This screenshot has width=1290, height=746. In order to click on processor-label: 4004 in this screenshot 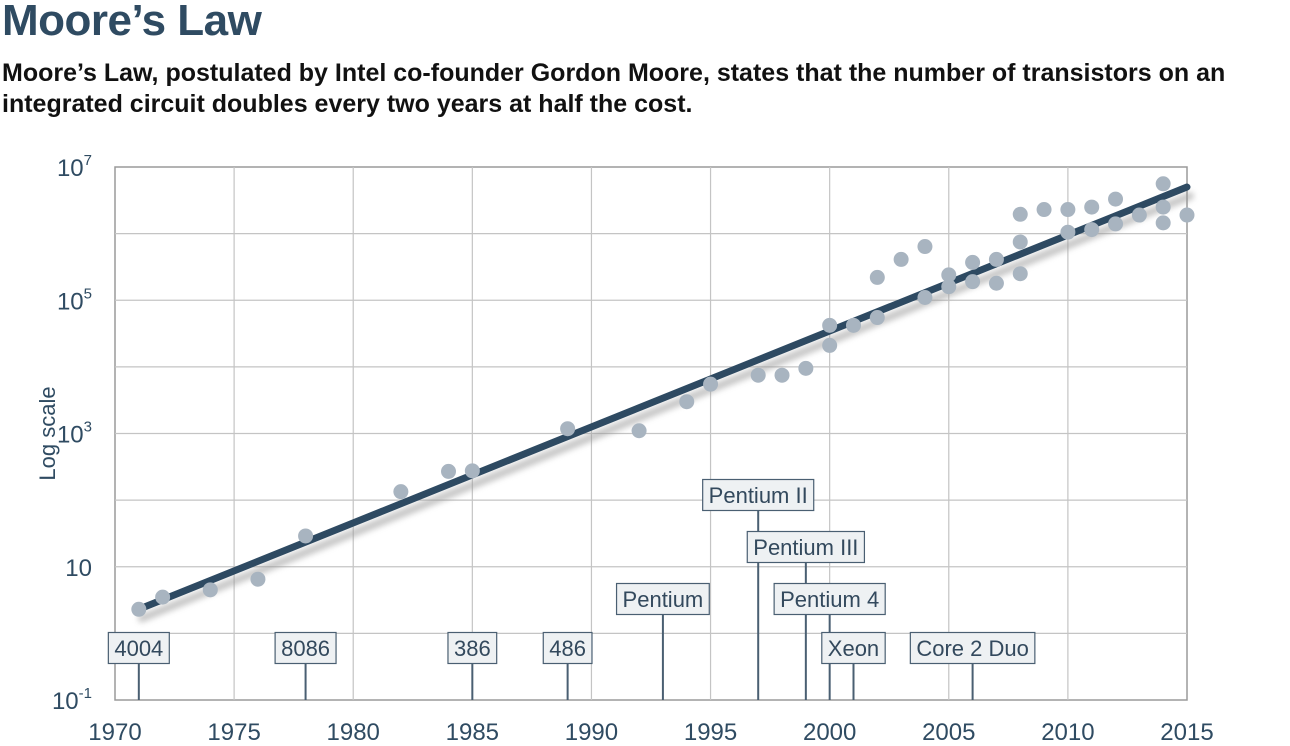, I will do `click(138, 648)`.